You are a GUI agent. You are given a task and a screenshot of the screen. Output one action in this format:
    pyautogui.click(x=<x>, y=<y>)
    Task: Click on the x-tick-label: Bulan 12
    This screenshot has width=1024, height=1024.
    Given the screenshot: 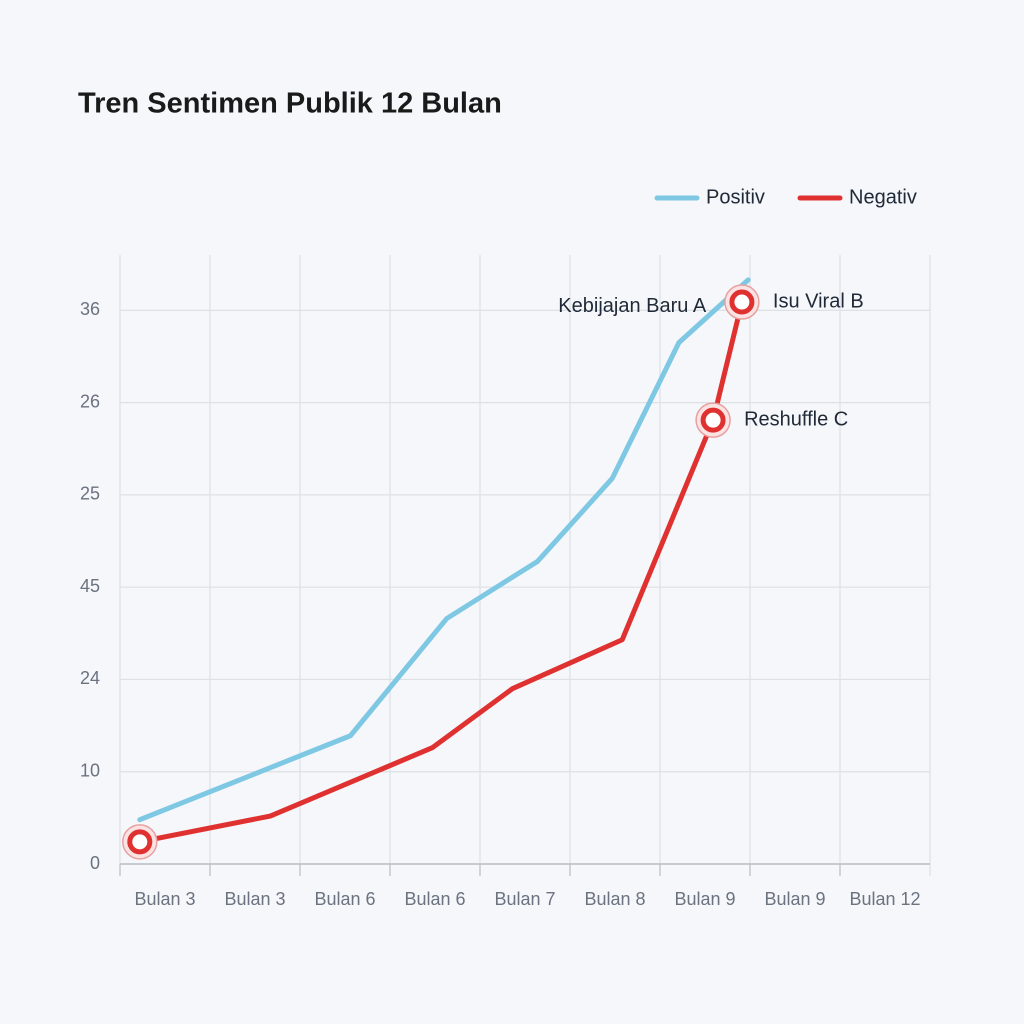 What is the action you would take?
    pyautogui.click(x=884, y=899)
    